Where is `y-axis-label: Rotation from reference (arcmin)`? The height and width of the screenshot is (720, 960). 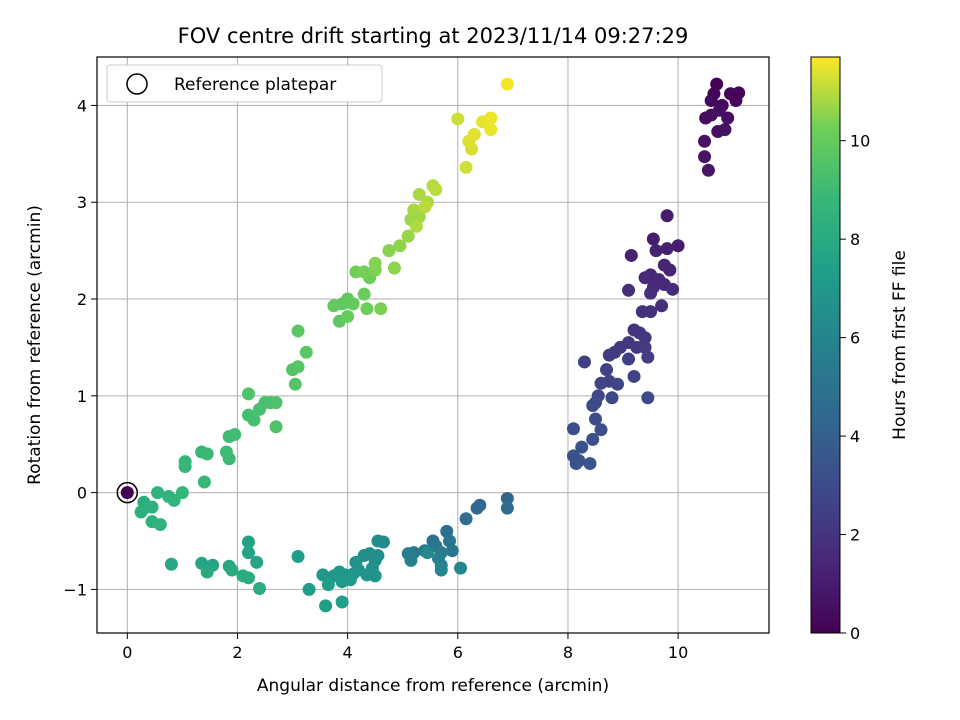 y-axis-label: Rotation from reference (arcmin) is located at coordinates (35, 345).